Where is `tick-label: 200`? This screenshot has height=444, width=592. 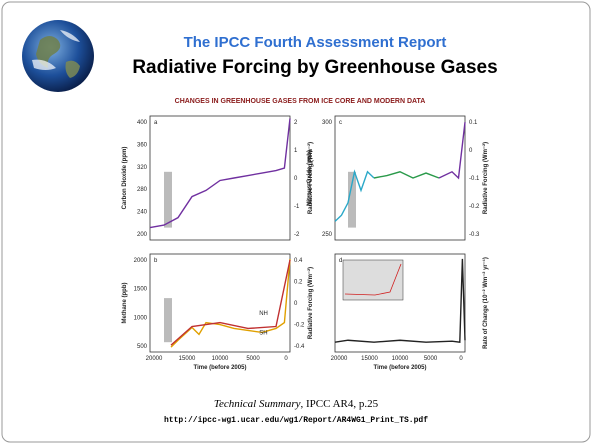 tick-label: 200 is located at coordinates (142, 235).